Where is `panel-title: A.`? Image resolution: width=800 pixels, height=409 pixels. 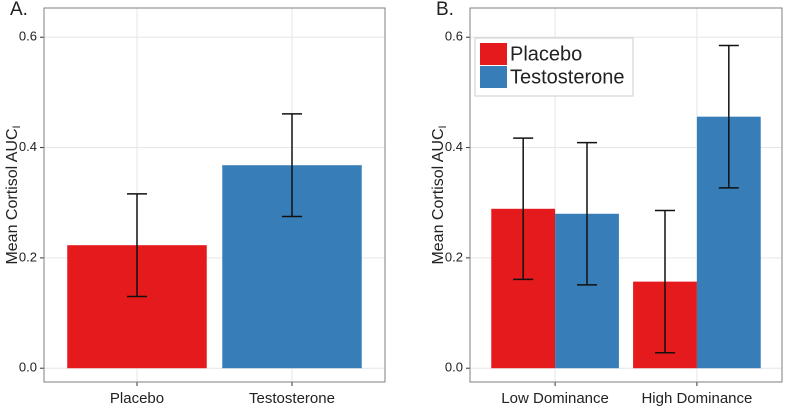 panel-title: A. is located at coordinates (19, 10).